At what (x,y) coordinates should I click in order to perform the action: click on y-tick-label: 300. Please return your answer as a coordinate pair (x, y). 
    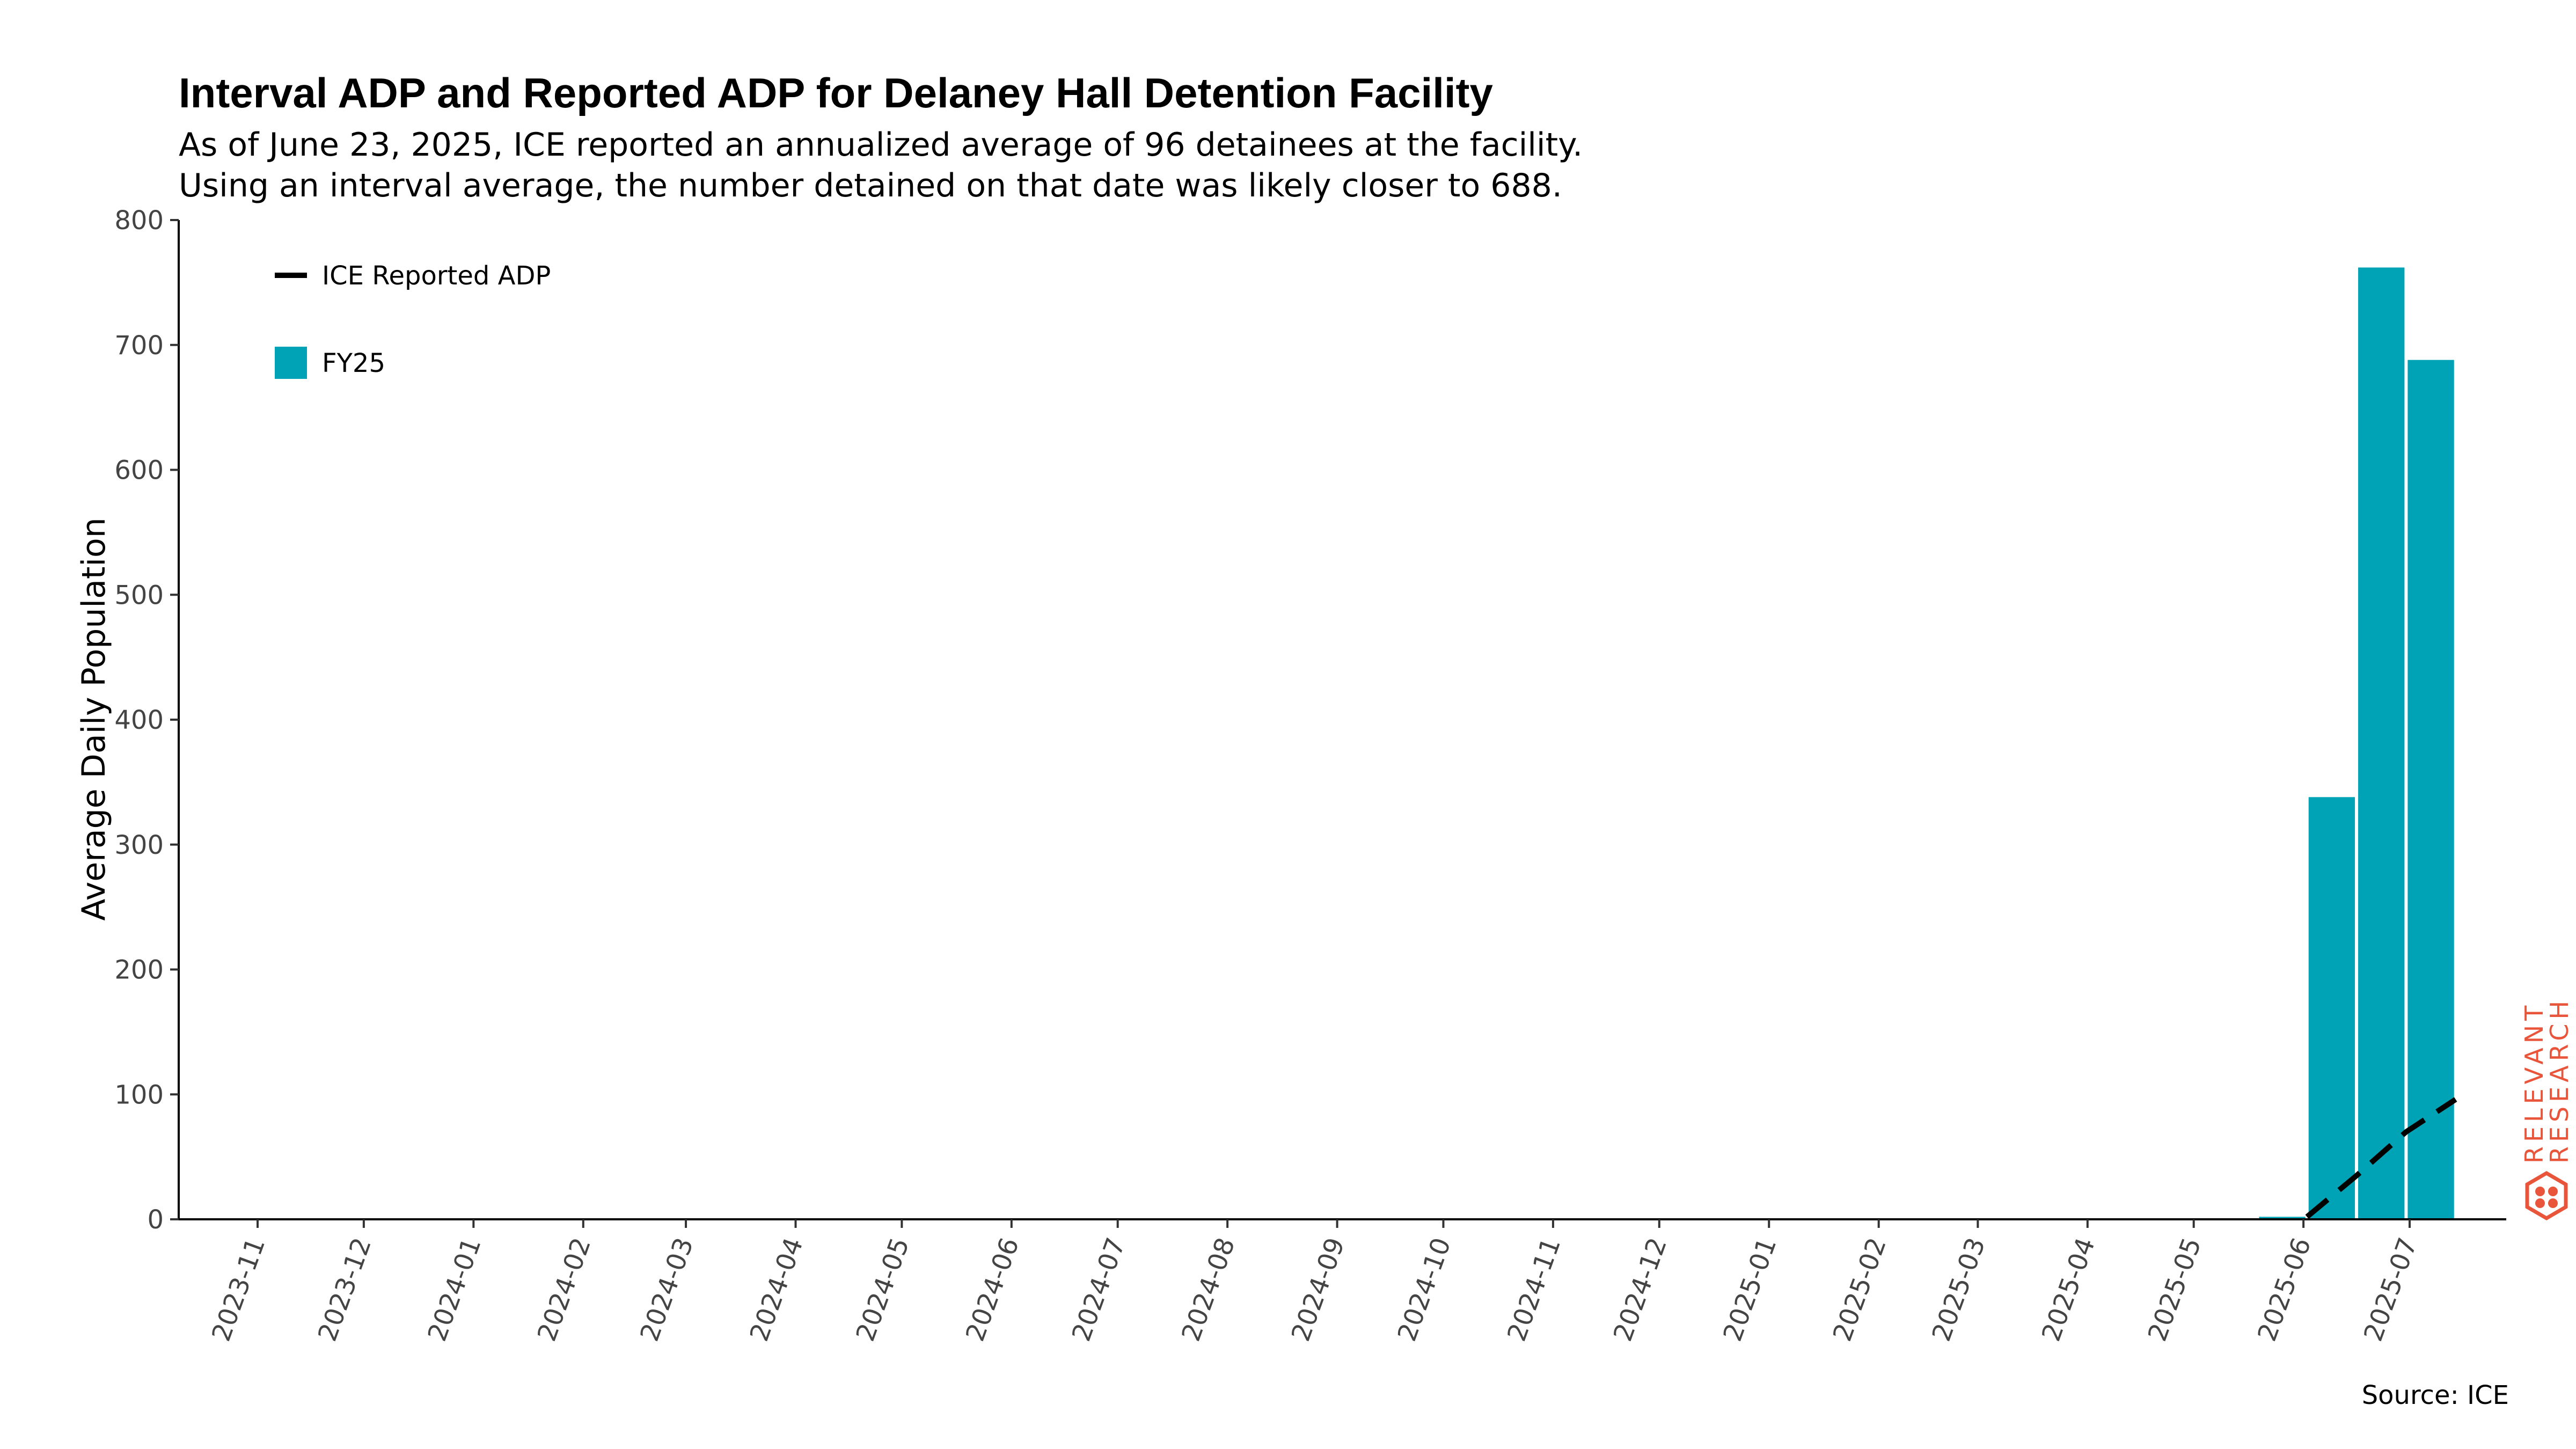
    Looking at the image, I should click on (139, 845).